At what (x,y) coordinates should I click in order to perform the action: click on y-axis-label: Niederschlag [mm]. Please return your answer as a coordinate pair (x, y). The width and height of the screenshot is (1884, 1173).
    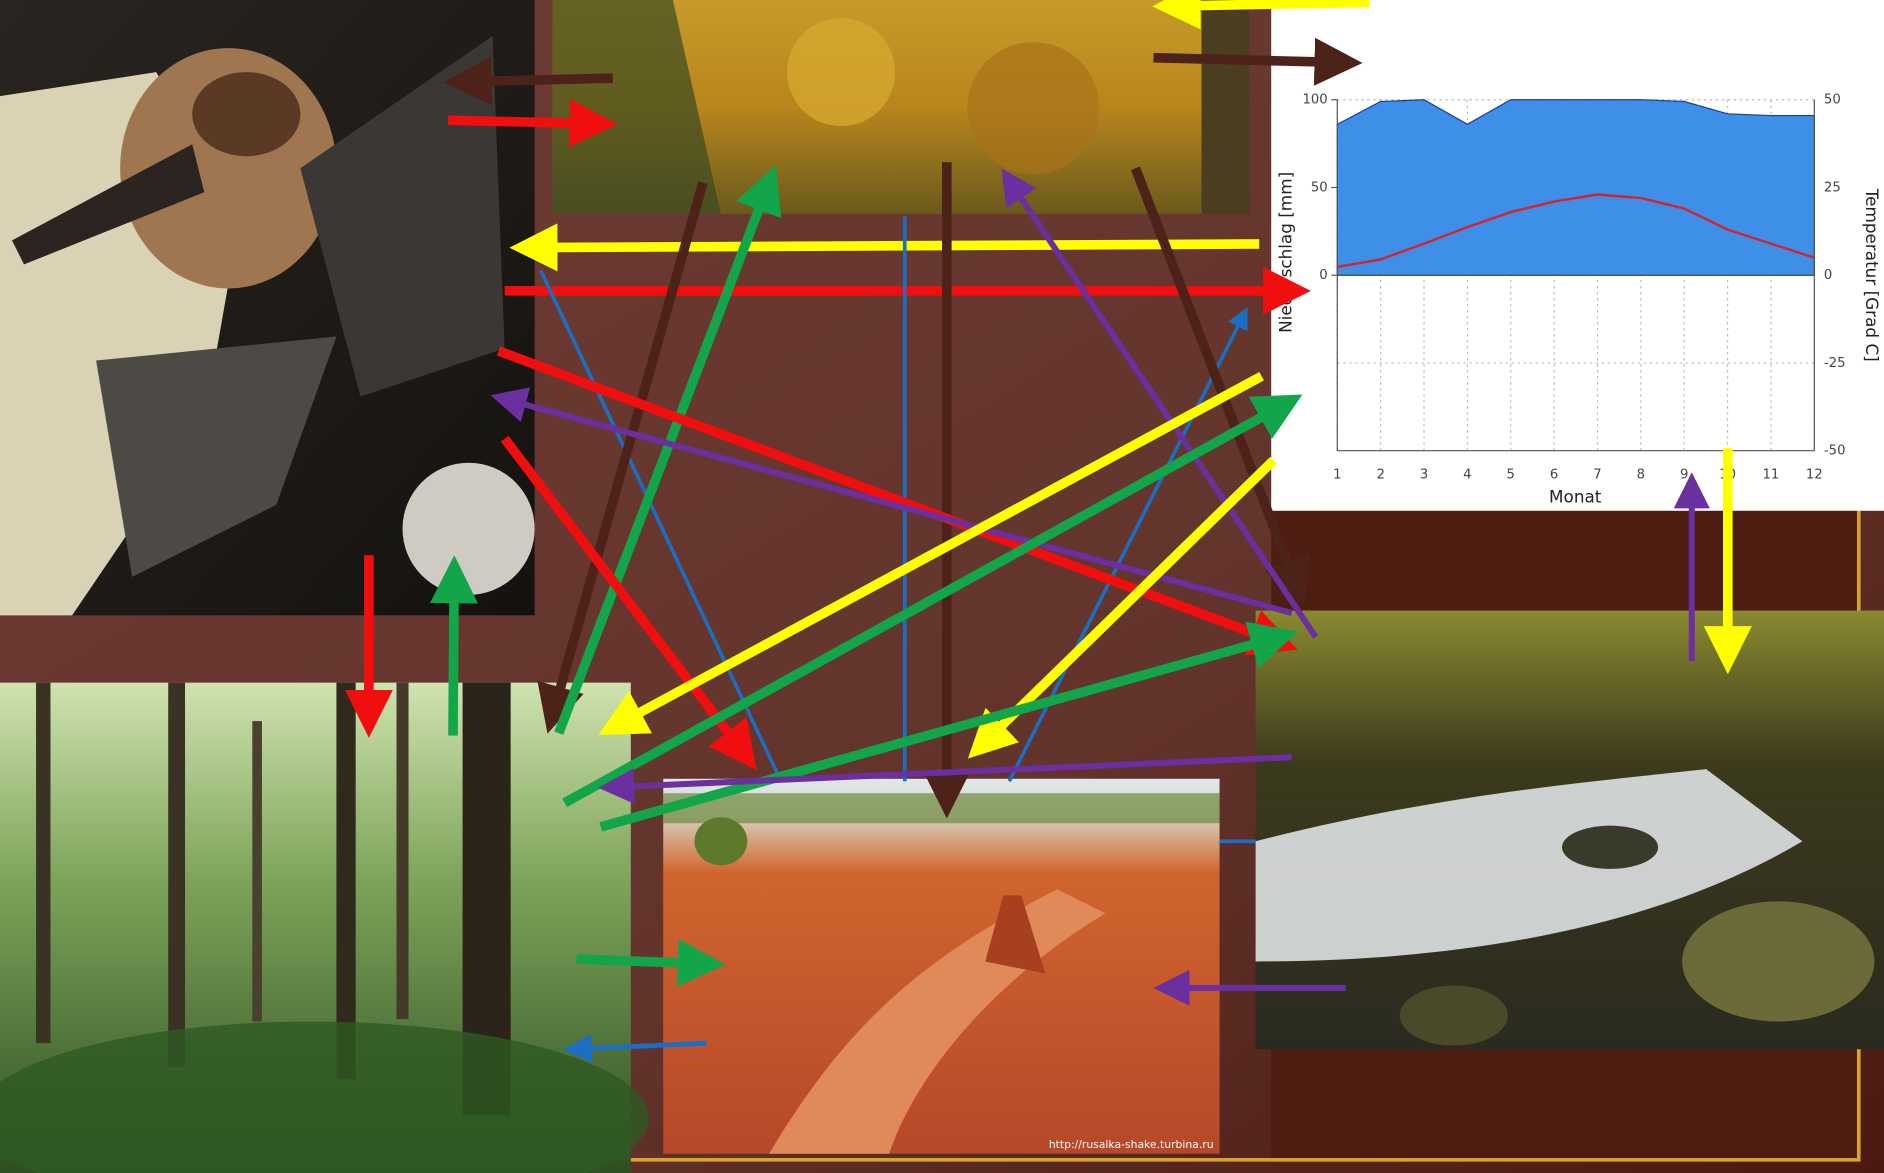
    Looking at the image, I should click on (1286, 252).